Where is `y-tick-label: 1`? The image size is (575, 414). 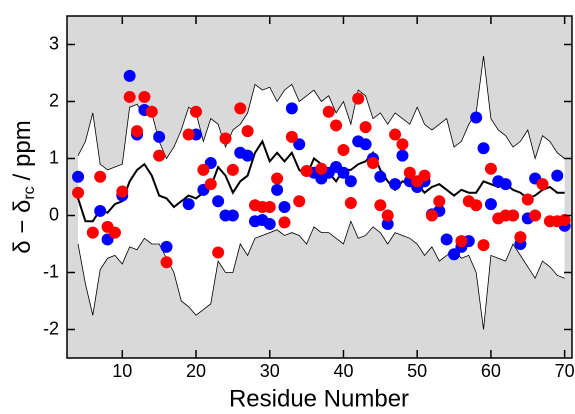
y-tick-label: 1 is located at coordinates (54, 157).